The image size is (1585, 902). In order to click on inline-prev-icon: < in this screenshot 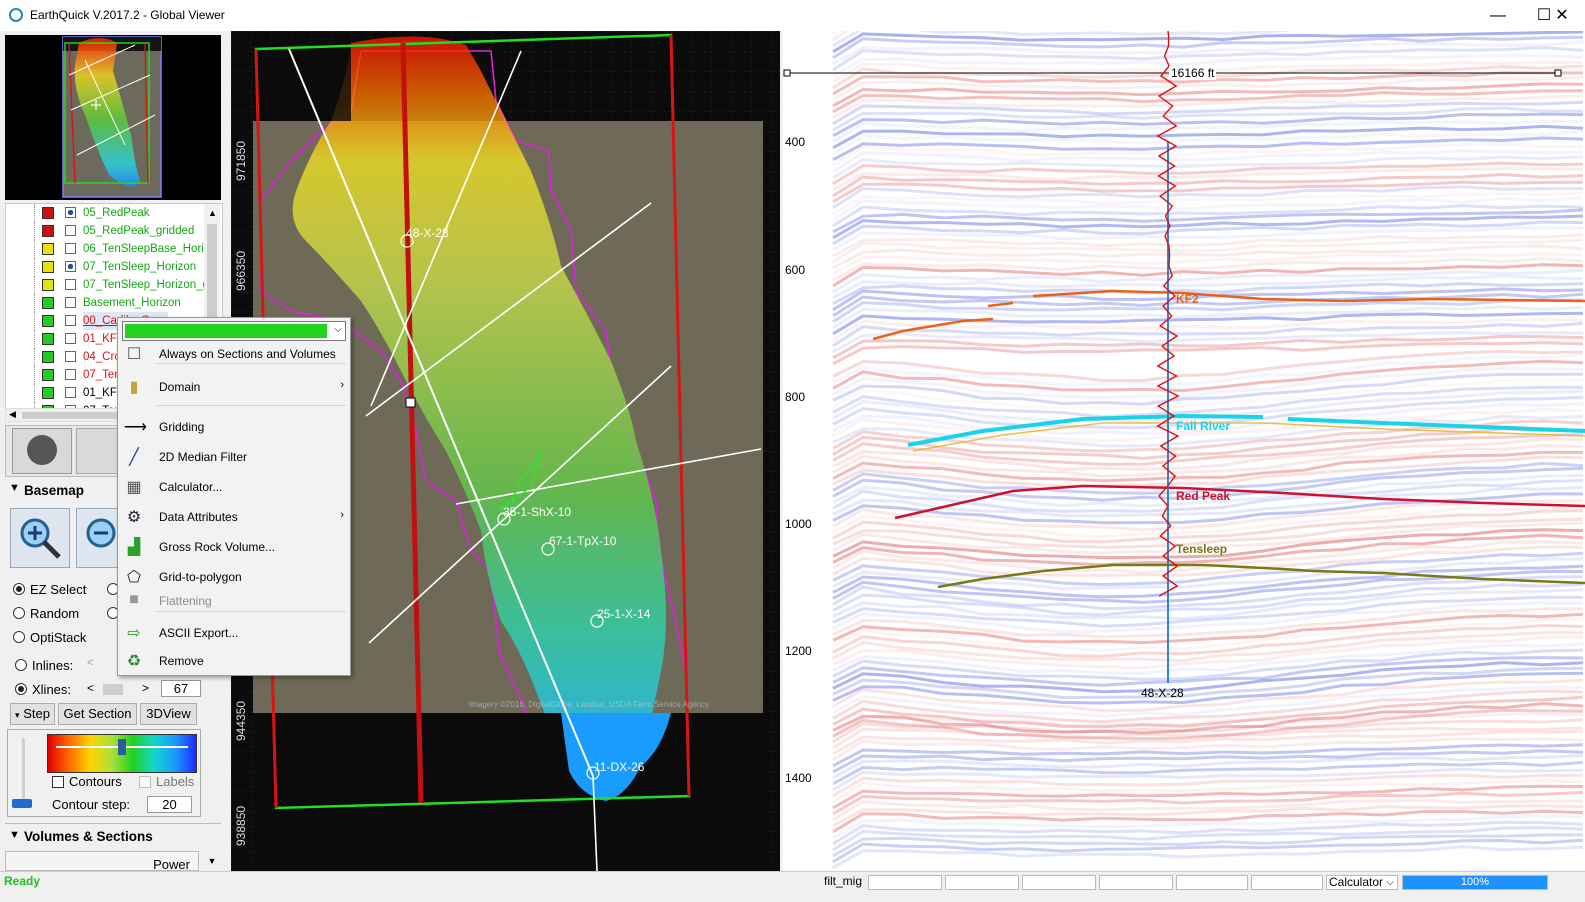, I will do `click(90, 663)`.